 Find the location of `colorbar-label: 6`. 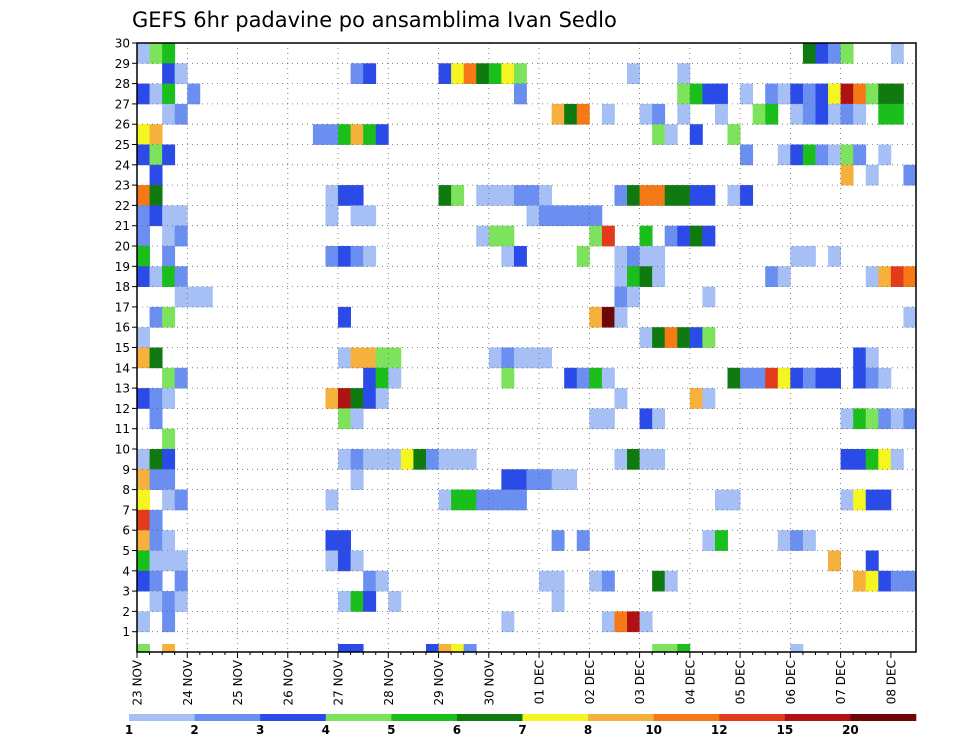

colorbar-label: 6 is located at coordinates (457, 730).